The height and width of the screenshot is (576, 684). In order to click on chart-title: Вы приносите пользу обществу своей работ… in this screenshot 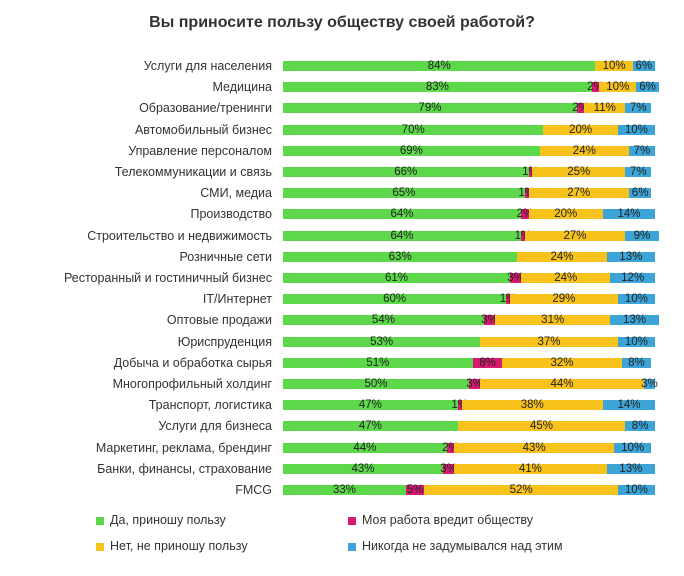, I will do `click(342, 22)`.